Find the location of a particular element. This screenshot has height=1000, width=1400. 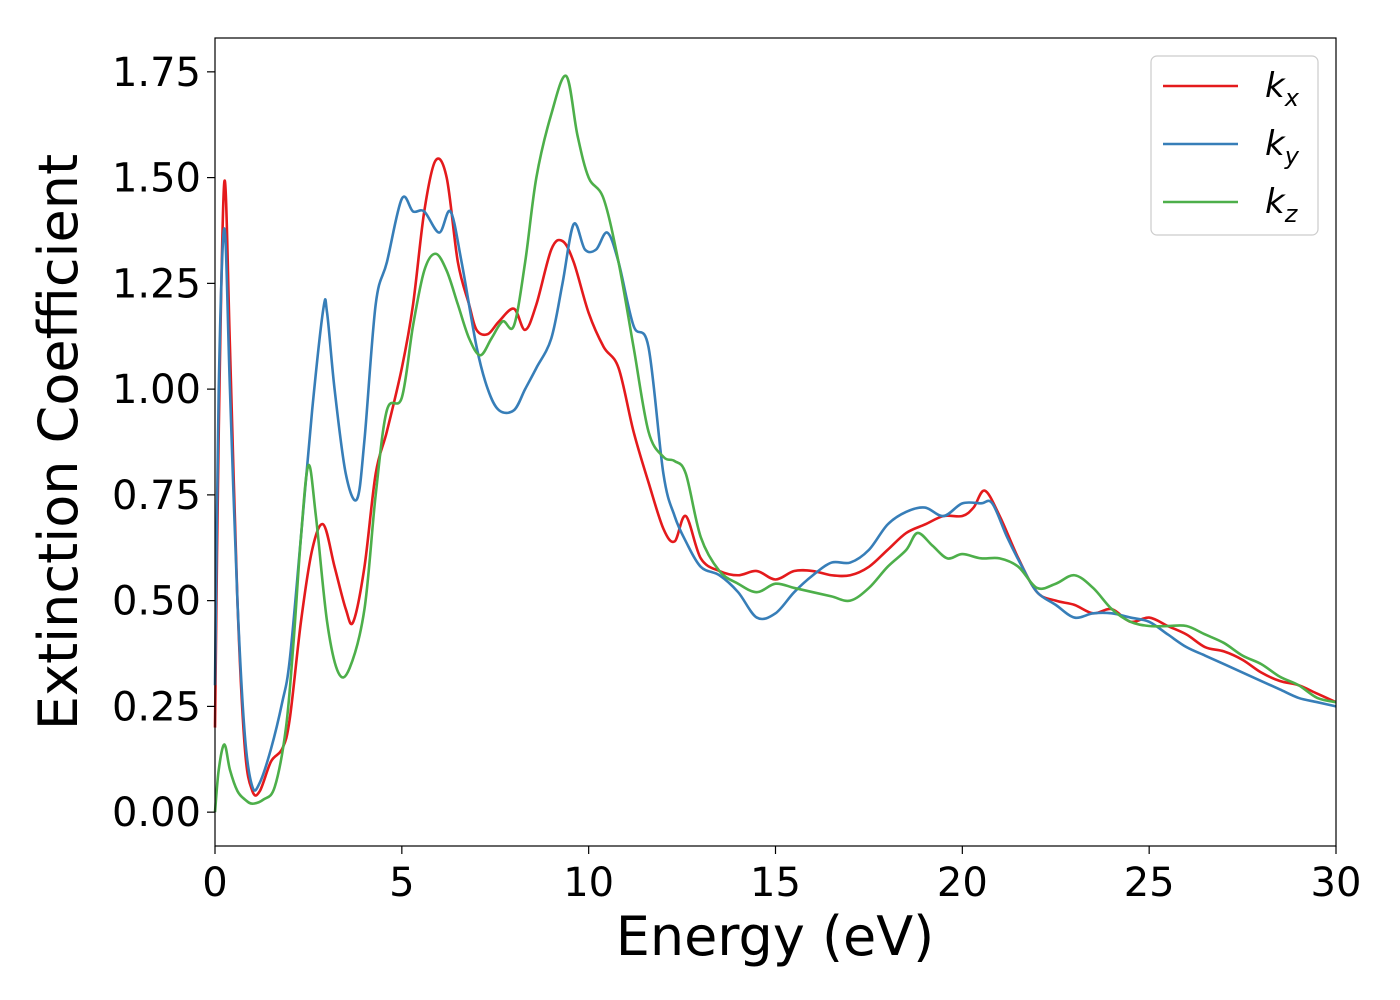

x-tick-label: 5 is located at coordinates (401, 883).